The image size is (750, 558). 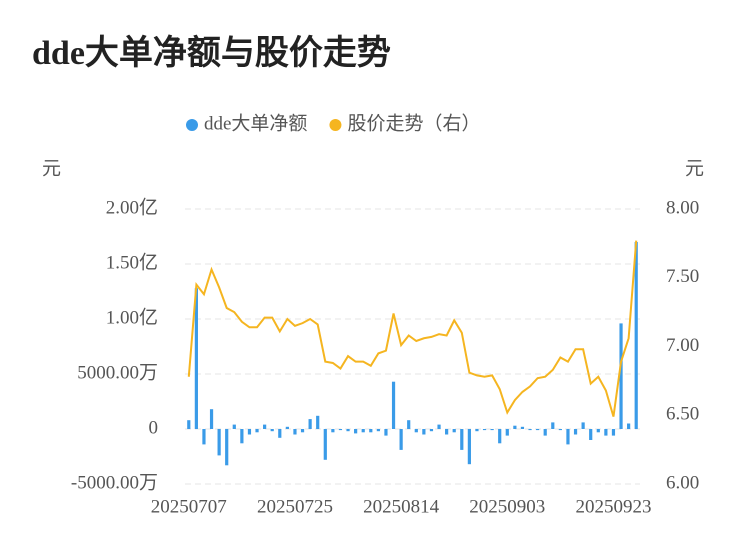 I want to click on y2-tick-label: 7.00, so click(x=682, y=345).